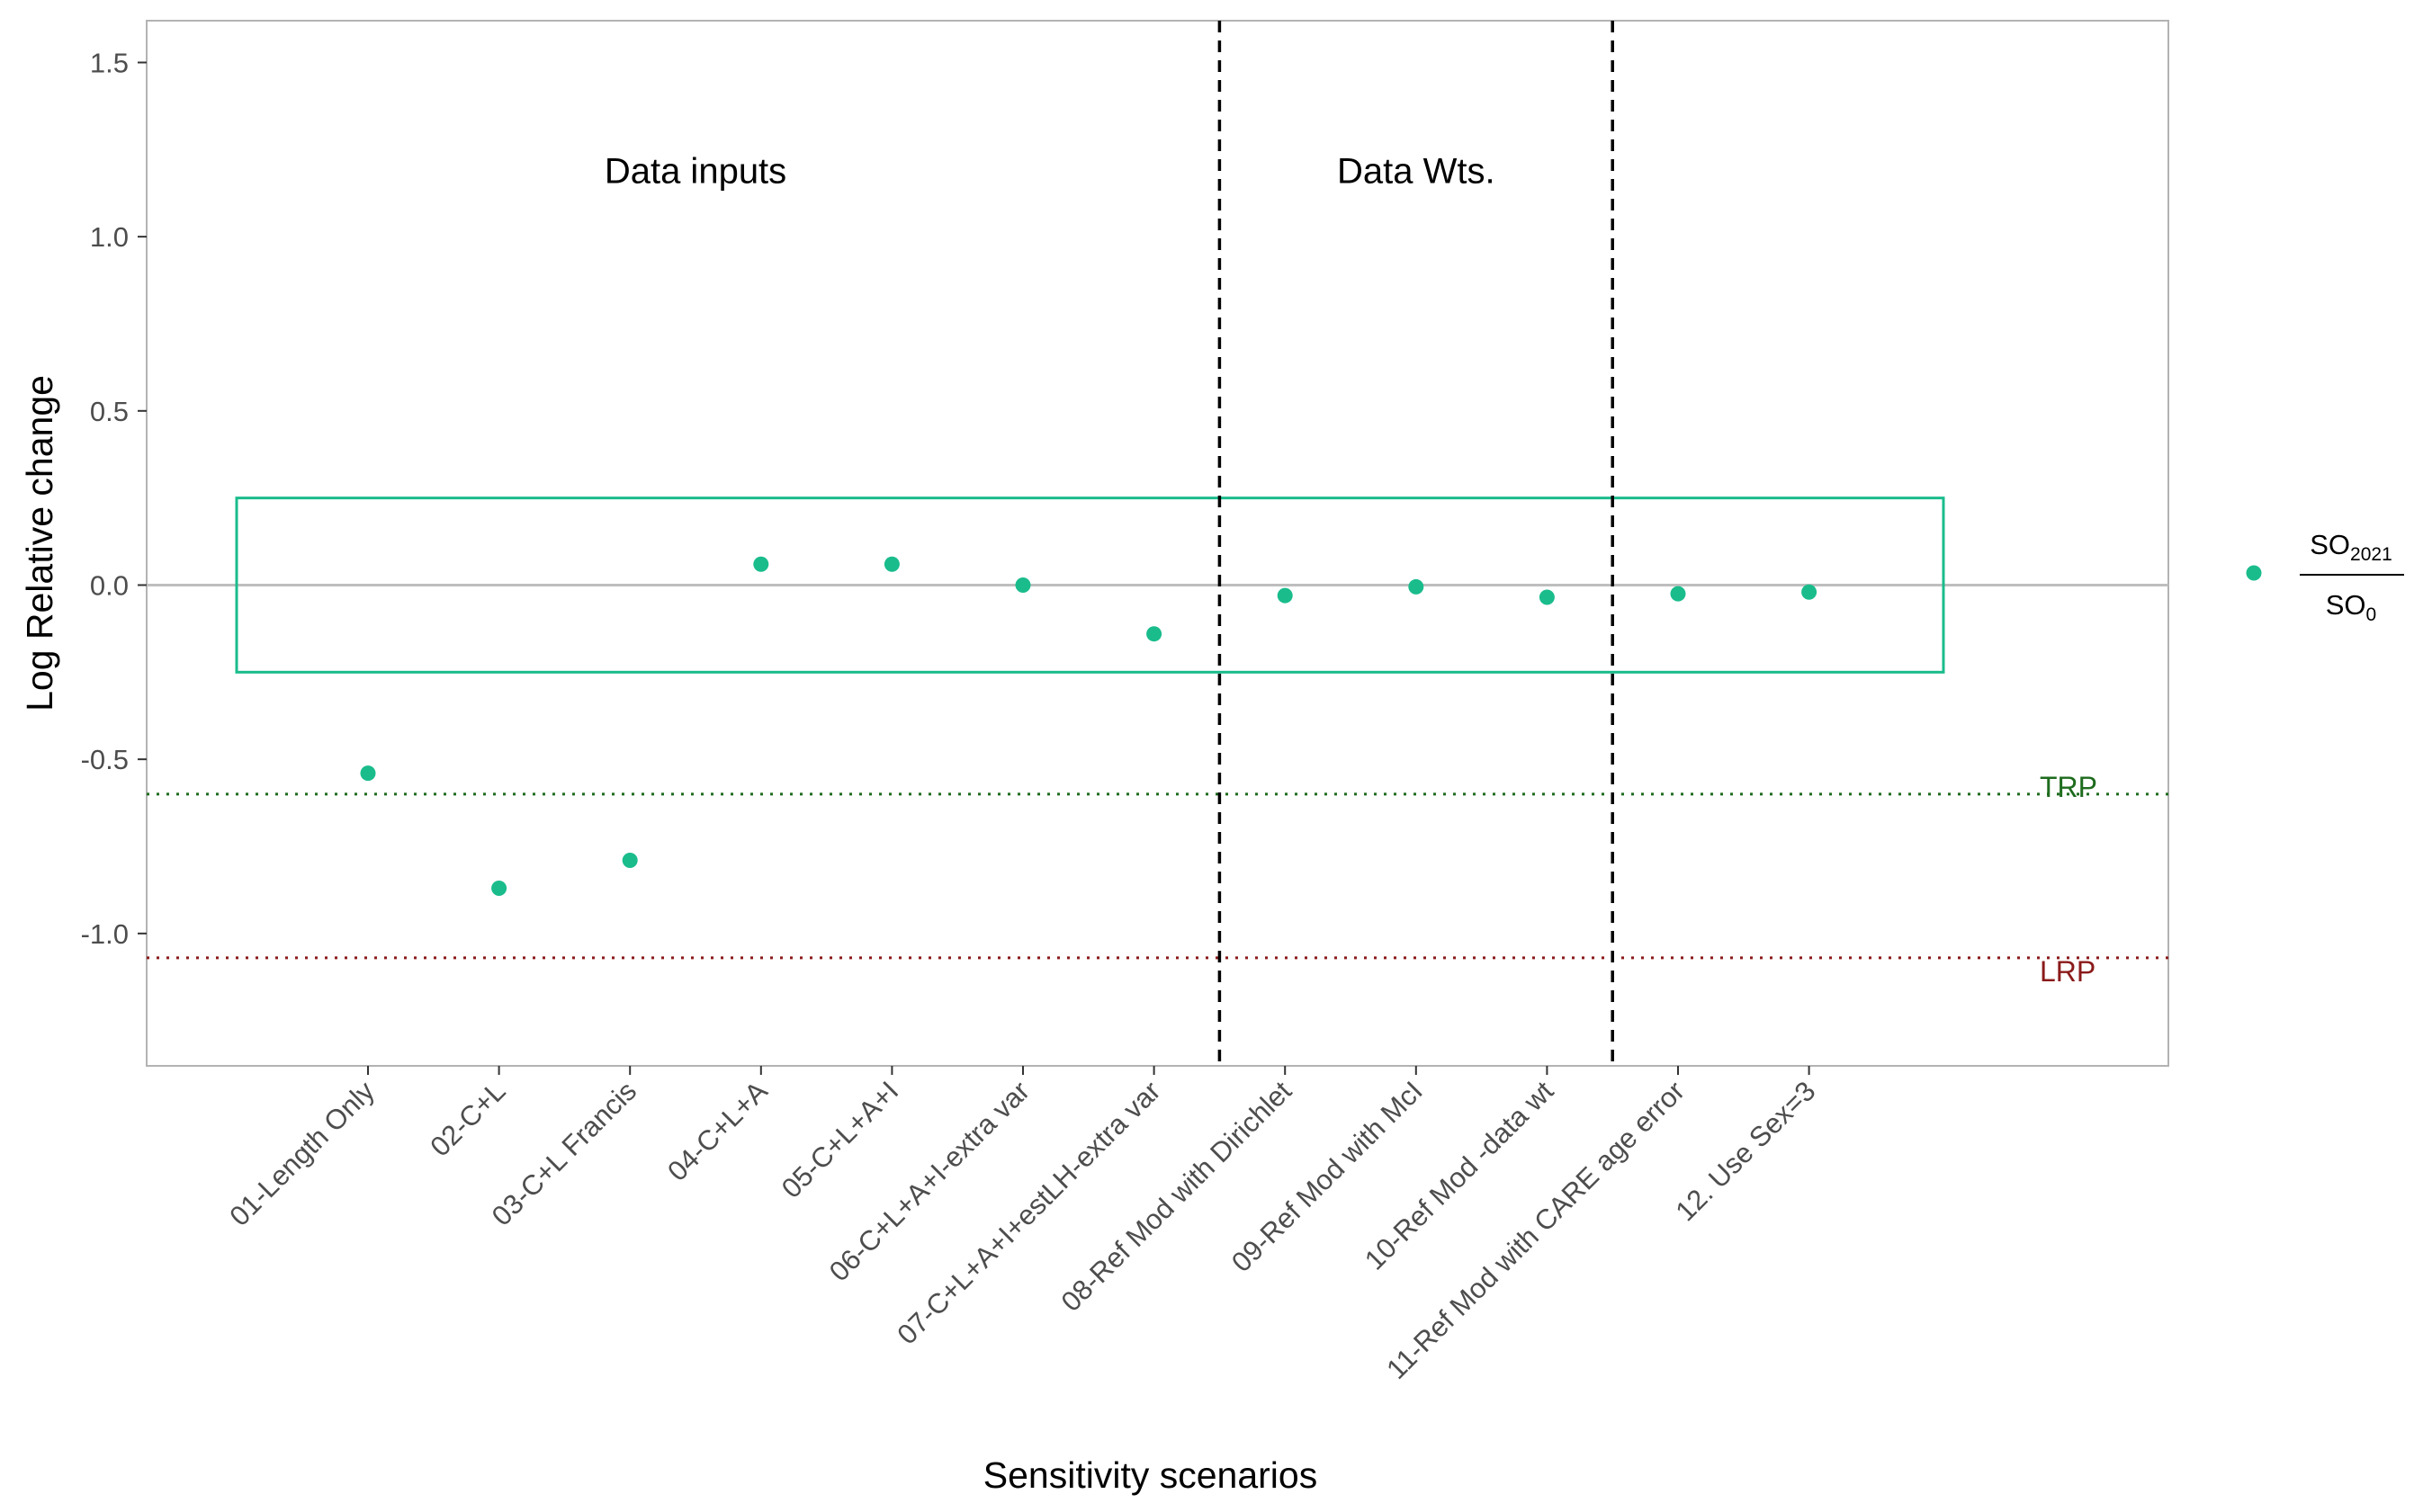 Image resolution: width=2423 pixels, height=1512 pixels. Describe the element at coordinates (1745, 1151) in the screenshot. I see `x-tick-label-12: 12. Use Sex=3` at that location.